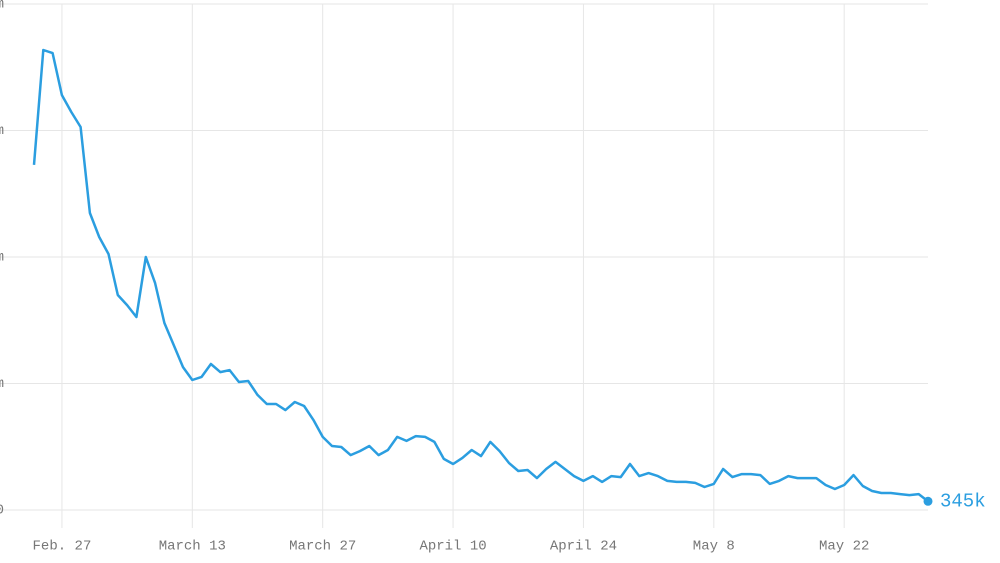  I want to click on x-tick-label: April 24, so click(583, 547).